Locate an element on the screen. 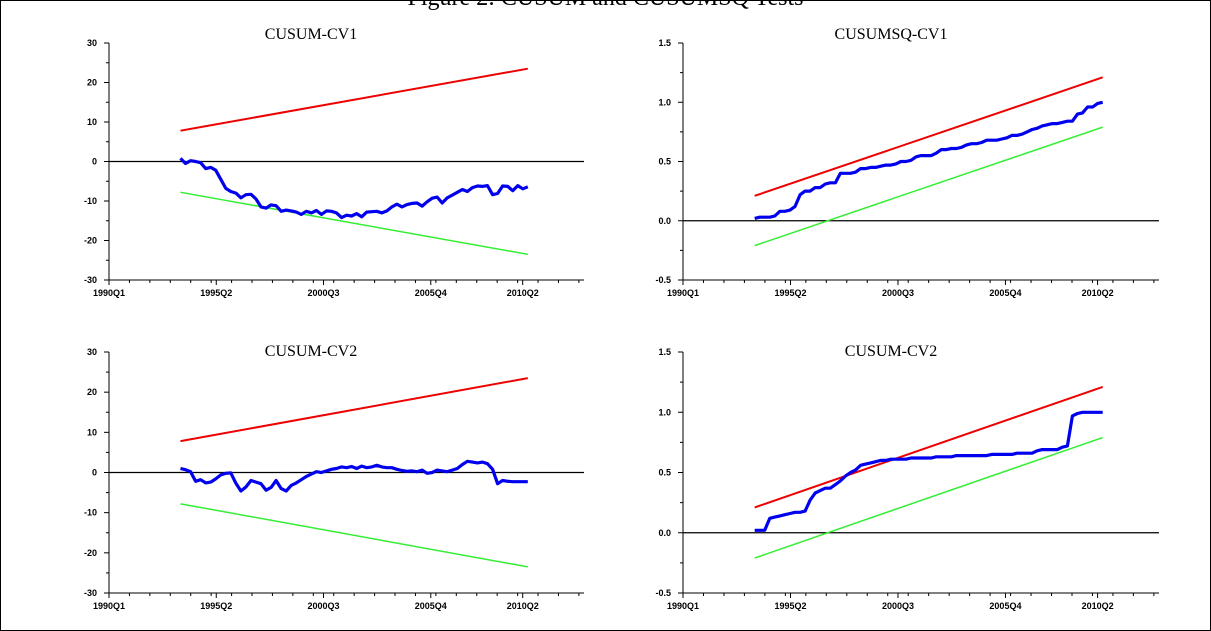  panel-1-title: CUSUM-CV1 is located at coordinates (311, 34).